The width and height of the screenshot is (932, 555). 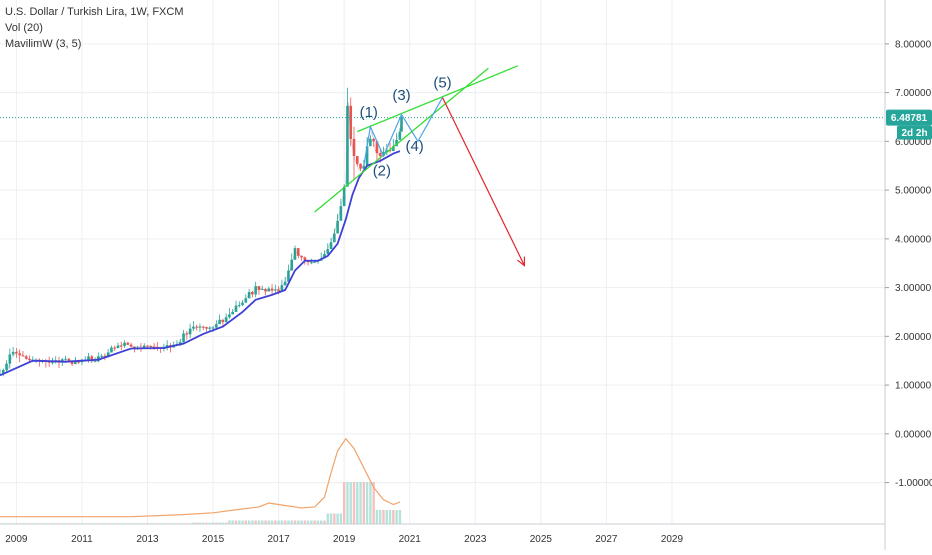 I want to click on y-tick-label: -1.00000, so click(x=913, y=483).